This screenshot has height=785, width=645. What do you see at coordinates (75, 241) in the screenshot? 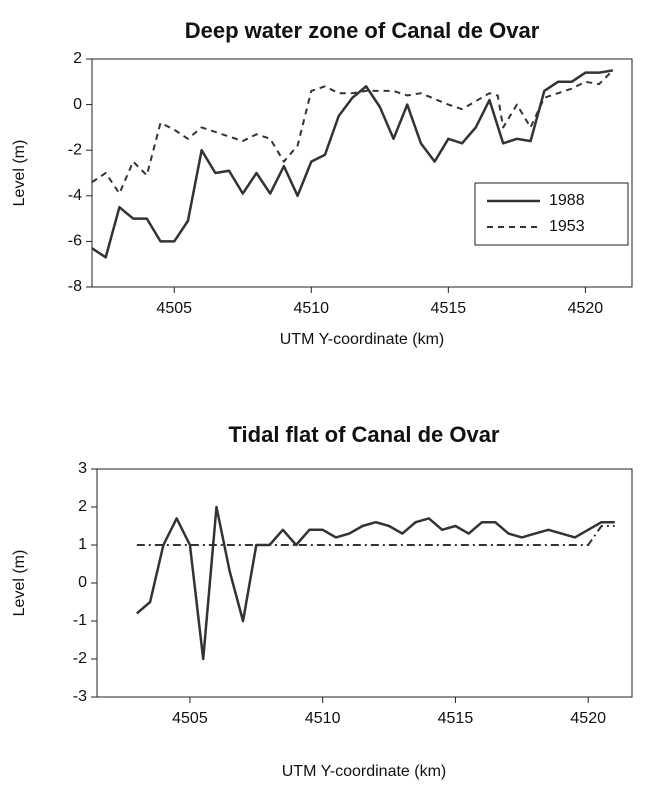
I see `y-tick-label: -6` at bounding box center [75, 241].